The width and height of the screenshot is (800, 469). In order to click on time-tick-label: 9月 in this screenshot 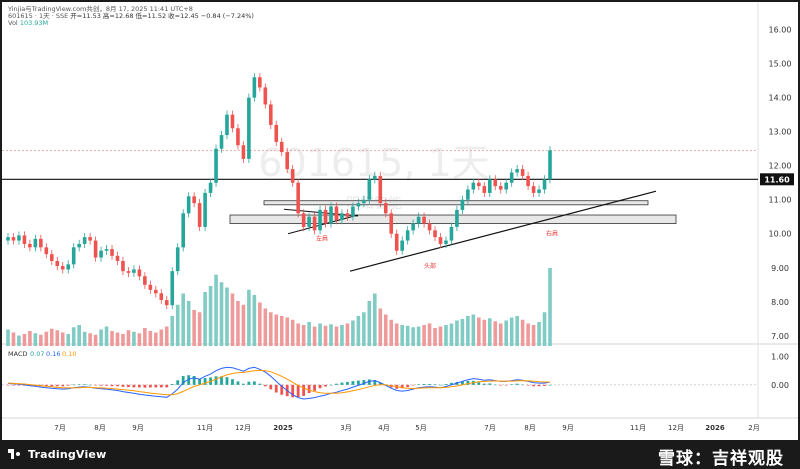, I will do `click(567, 428)`.